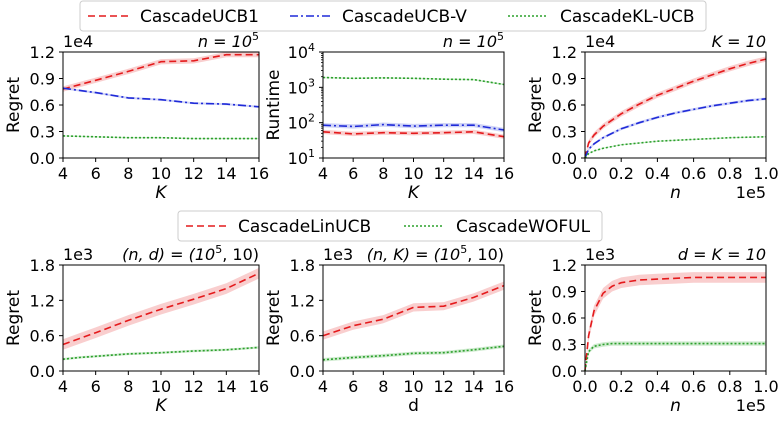 The image size is (778, 423). I want to click on y-tick-label: 10⁴, so click(301, 51).